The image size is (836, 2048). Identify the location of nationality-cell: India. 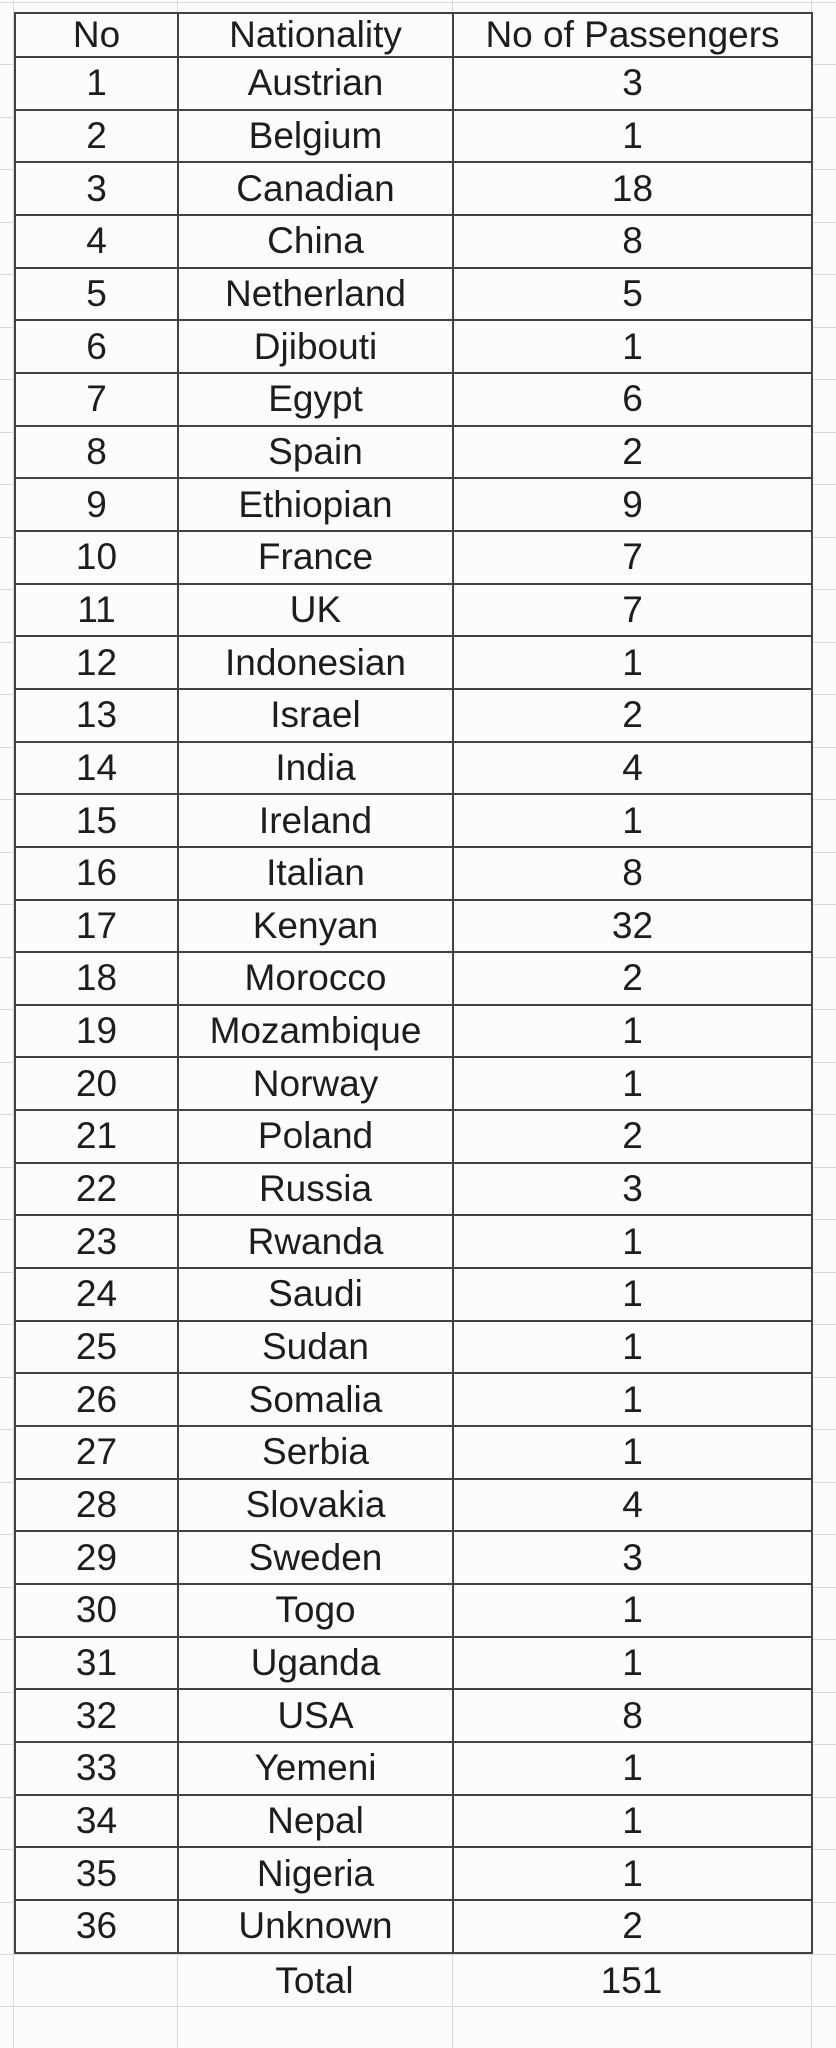
(315, 768).